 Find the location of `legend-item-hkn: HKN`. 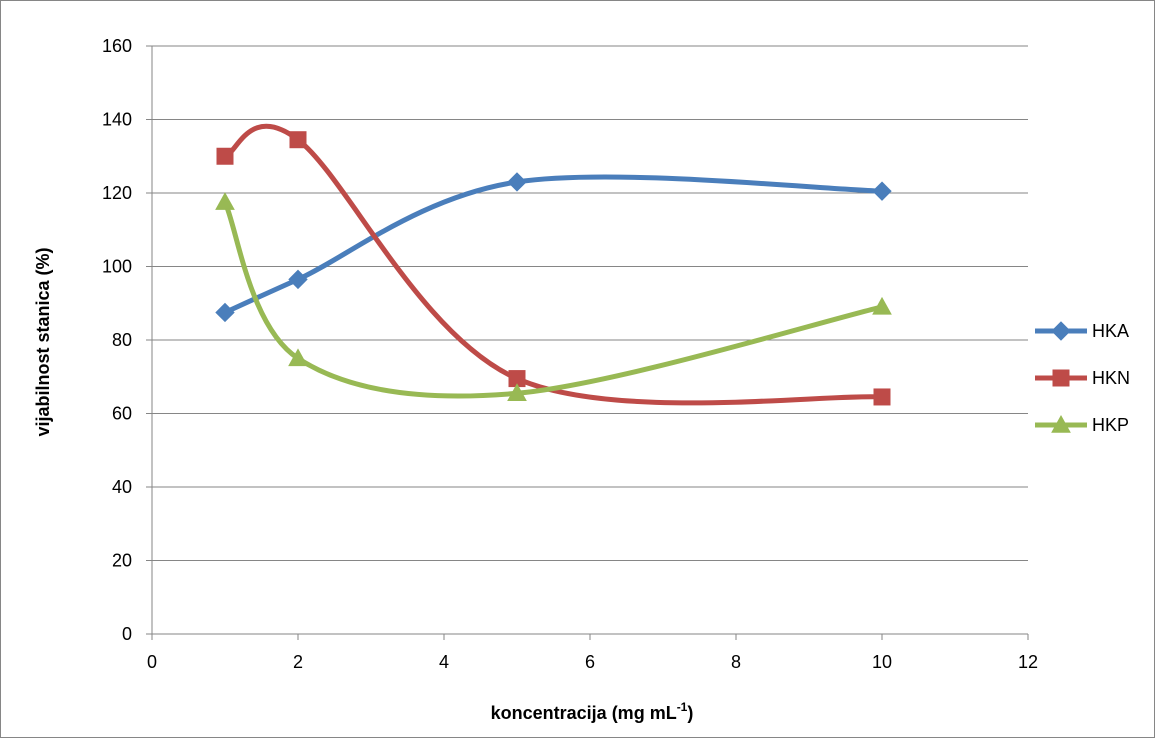

legend-item-hkn: HKN is located at coordinates (1082, 378).